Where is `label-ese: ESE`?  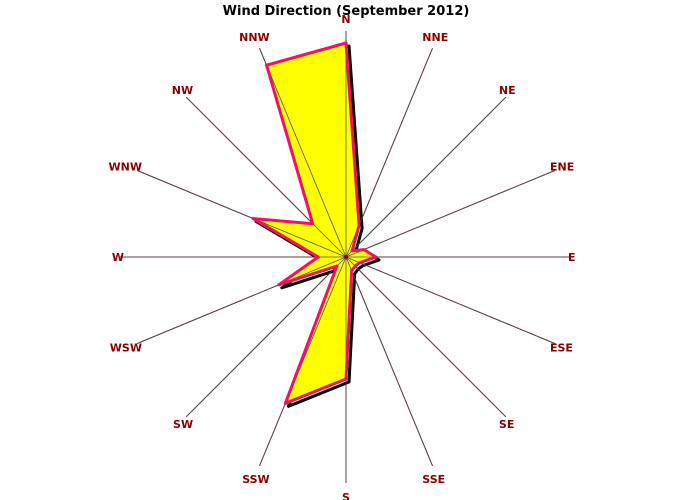
label-ese: ESE is located at coordinates (561, 347).